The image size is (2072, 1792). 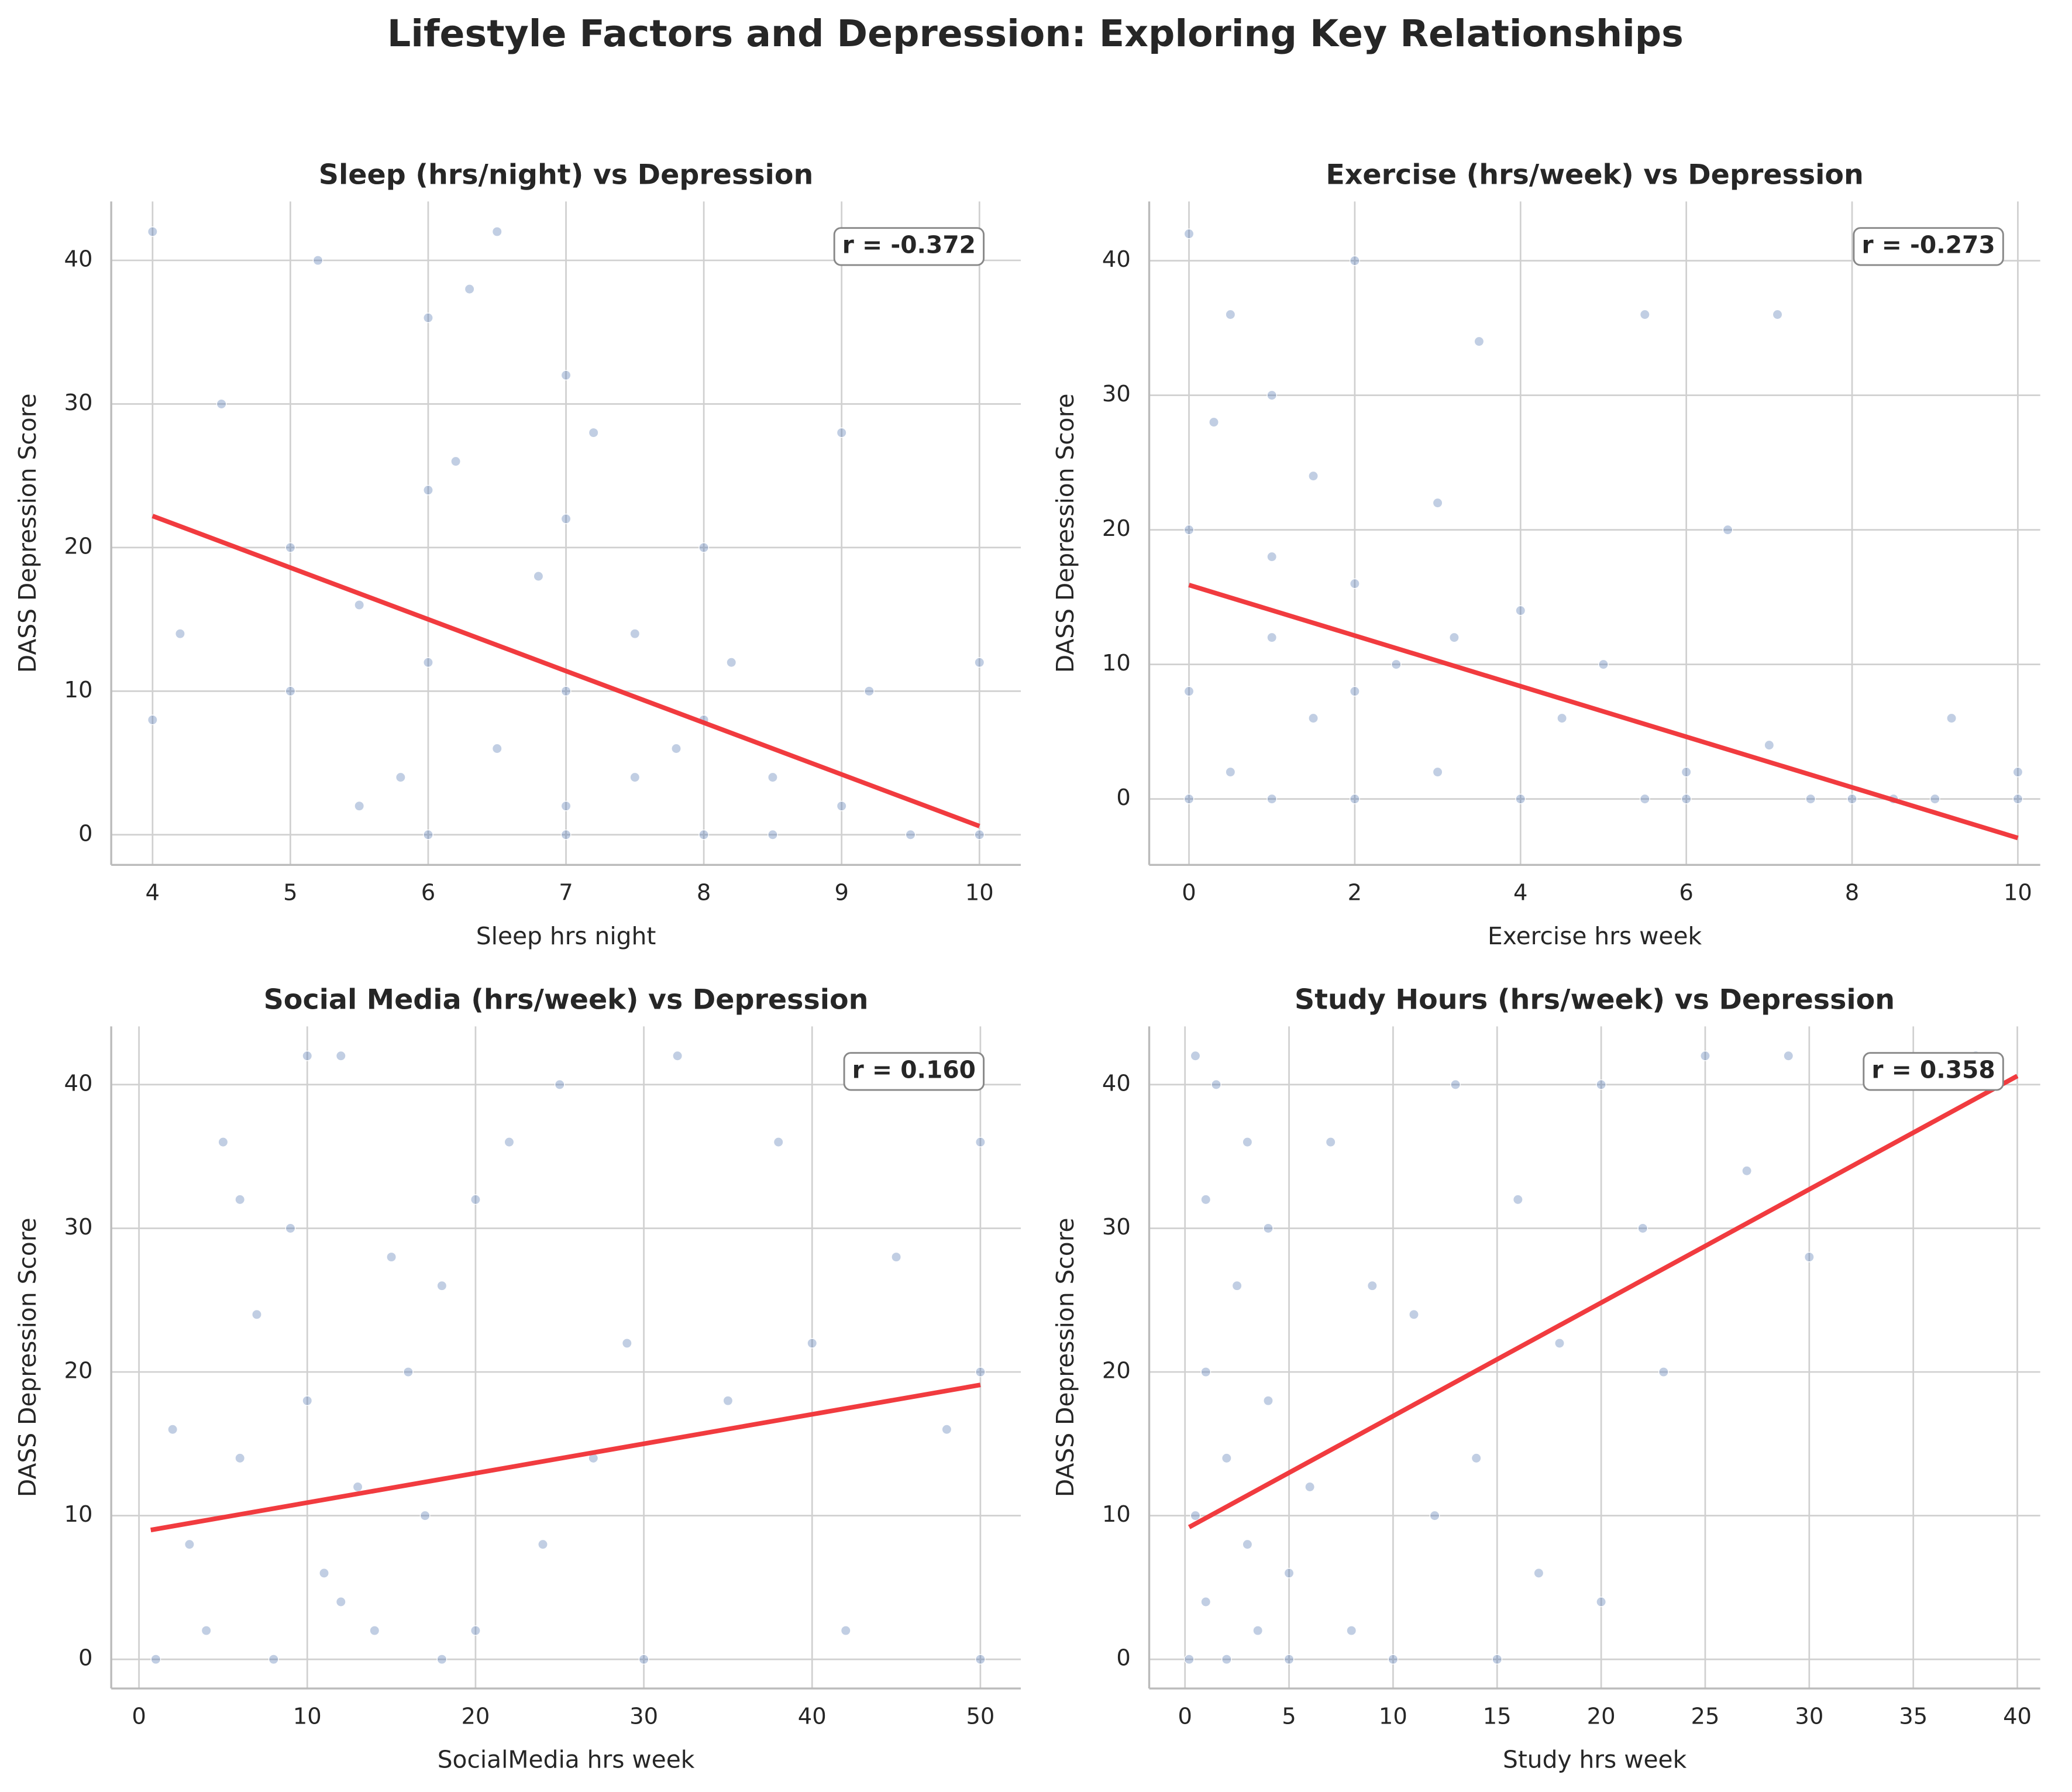 I want to click on y-tick-label: 40, so click(x=78, y=1083).